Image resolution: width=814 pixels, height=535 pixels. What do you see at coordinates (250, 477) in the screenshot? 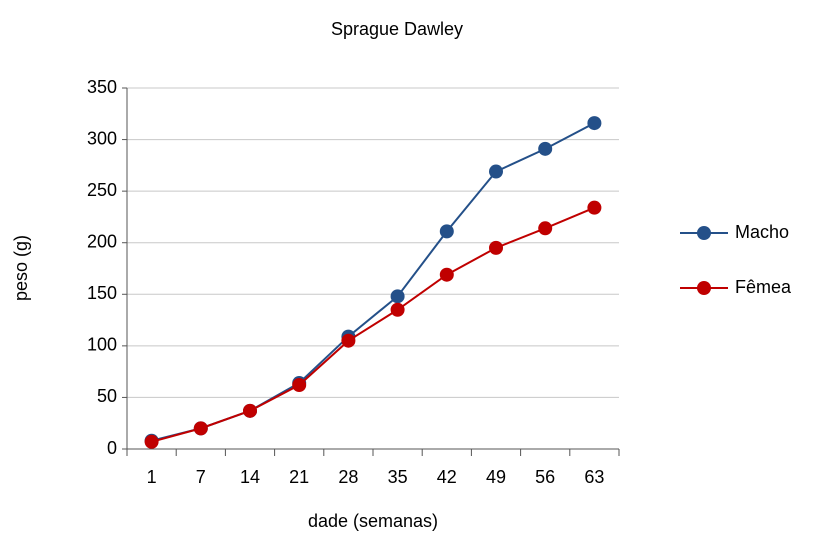
I see `x-tick-label: 14` at bounding box center [250, 477].